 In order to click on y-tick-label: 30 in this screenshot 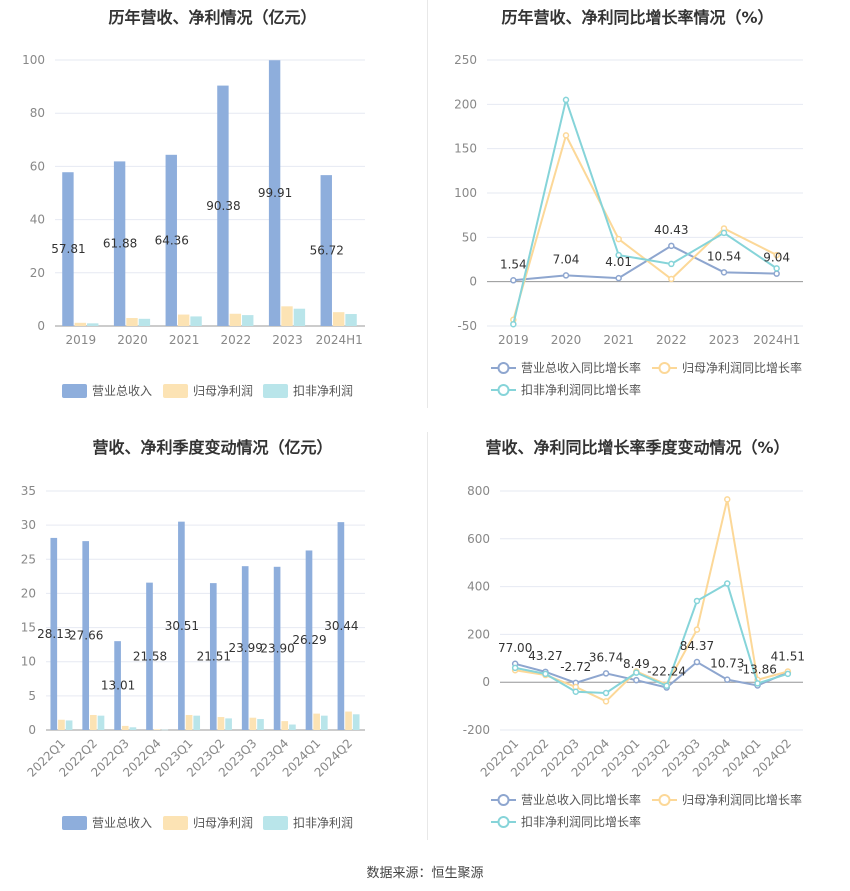, I will do `click(28, 525)`.